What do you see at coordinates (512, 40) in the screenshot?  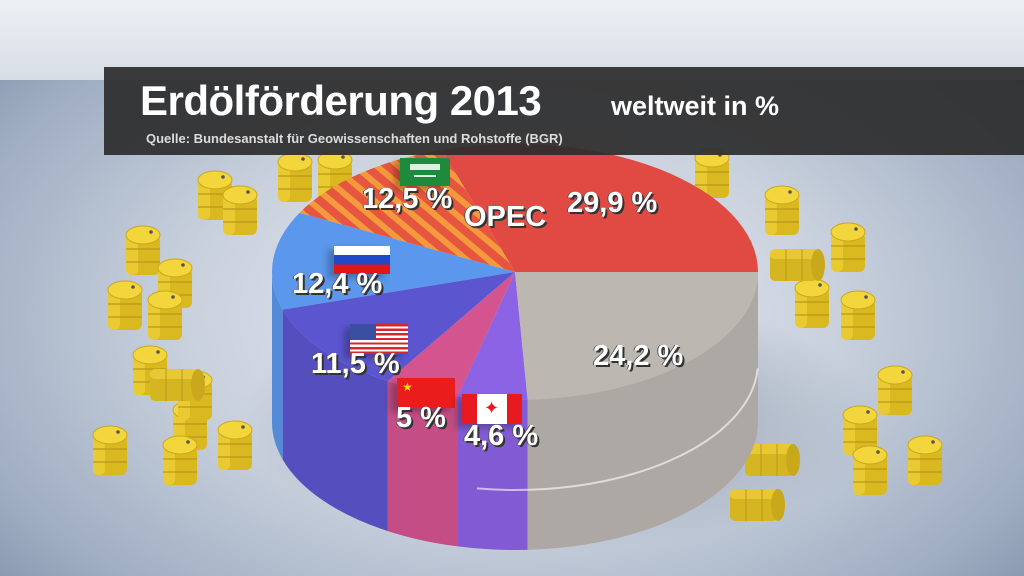 I see `background-top` at bounding box center [512, 40].